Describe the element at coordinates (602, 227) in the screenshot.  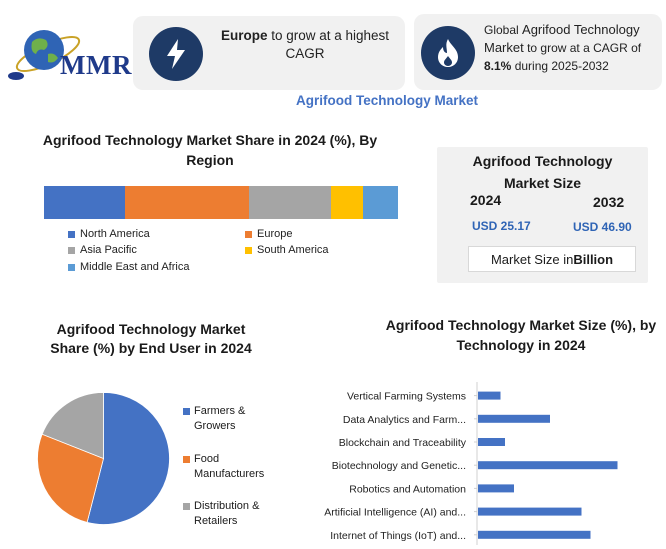
I see `value-2032: USD 46.90` at that location.